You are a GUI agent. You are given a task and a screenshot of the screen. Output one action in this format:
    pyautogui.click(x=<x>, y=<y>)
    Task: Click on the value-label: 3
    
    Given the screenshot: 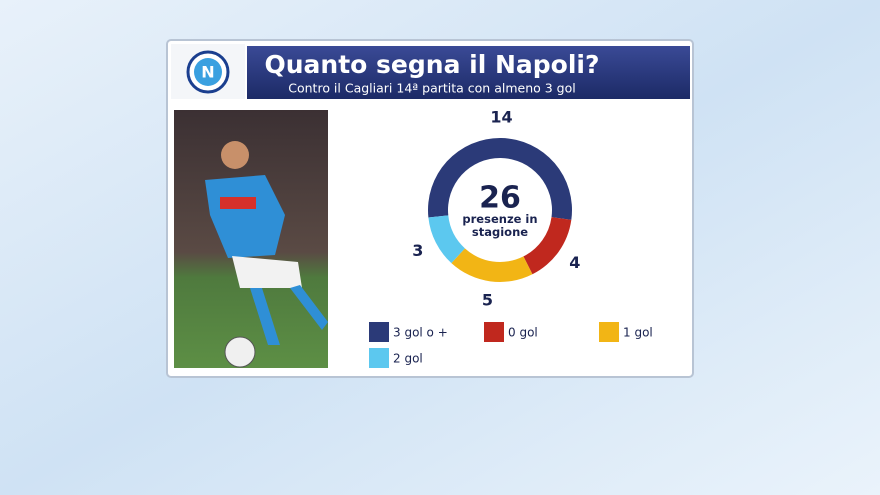 What is the action you would take?
    pyautogui.click(x=417, y=250)
    